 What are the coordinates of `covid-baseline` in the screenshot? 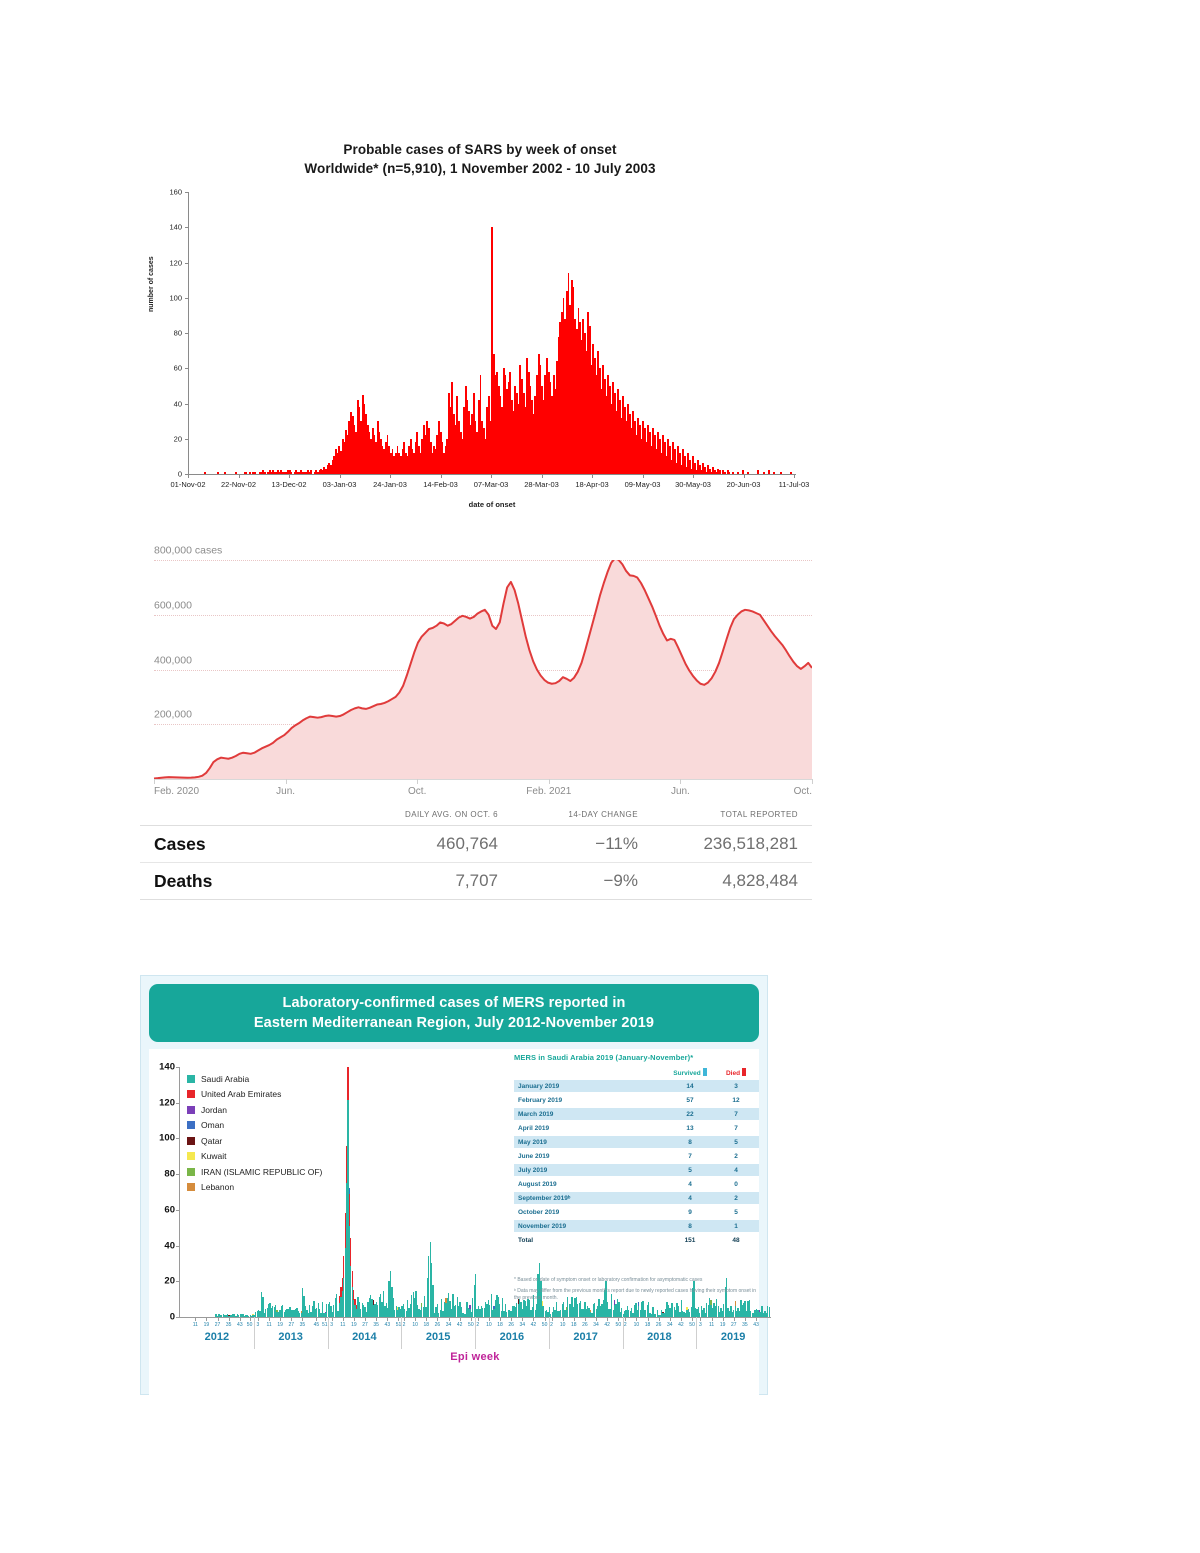 It's located at (483, 779).